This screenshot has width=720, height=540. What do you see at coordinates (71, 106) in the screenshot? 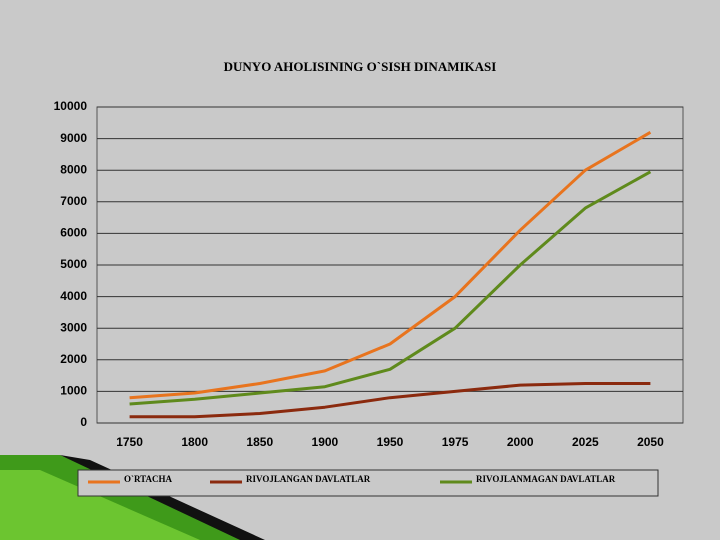
I see `y-tick-label: 10000` at bounding box center [71, 106].